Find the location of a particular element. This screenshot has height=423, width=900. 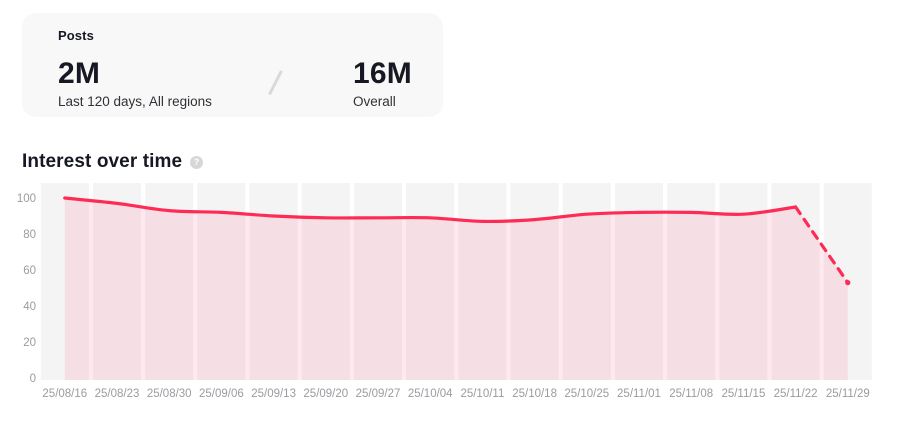

y-tick-label: 100 is located at coordinates (26, 199).